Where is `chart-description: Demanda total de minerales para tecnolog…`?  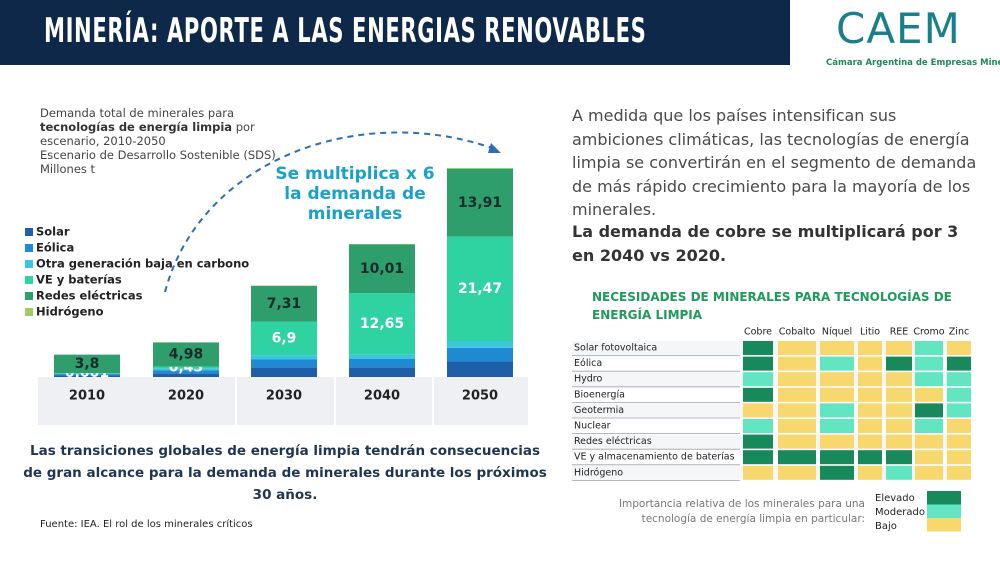
chart-description: Demanda total de minerales para tecnolog… is located at coordinates (158, 141).